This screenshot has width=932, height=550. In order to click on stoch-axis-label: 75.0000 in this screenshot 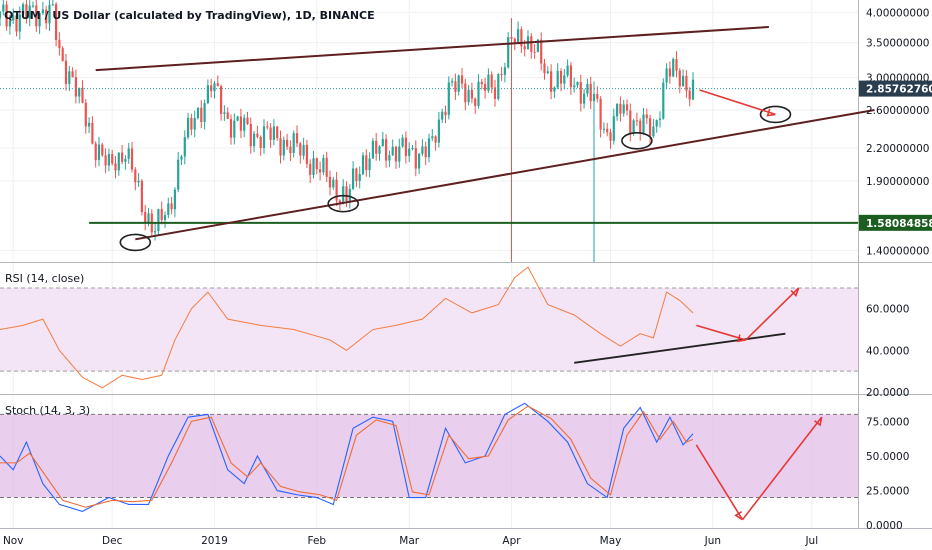, I will do `click(887, 422)`.